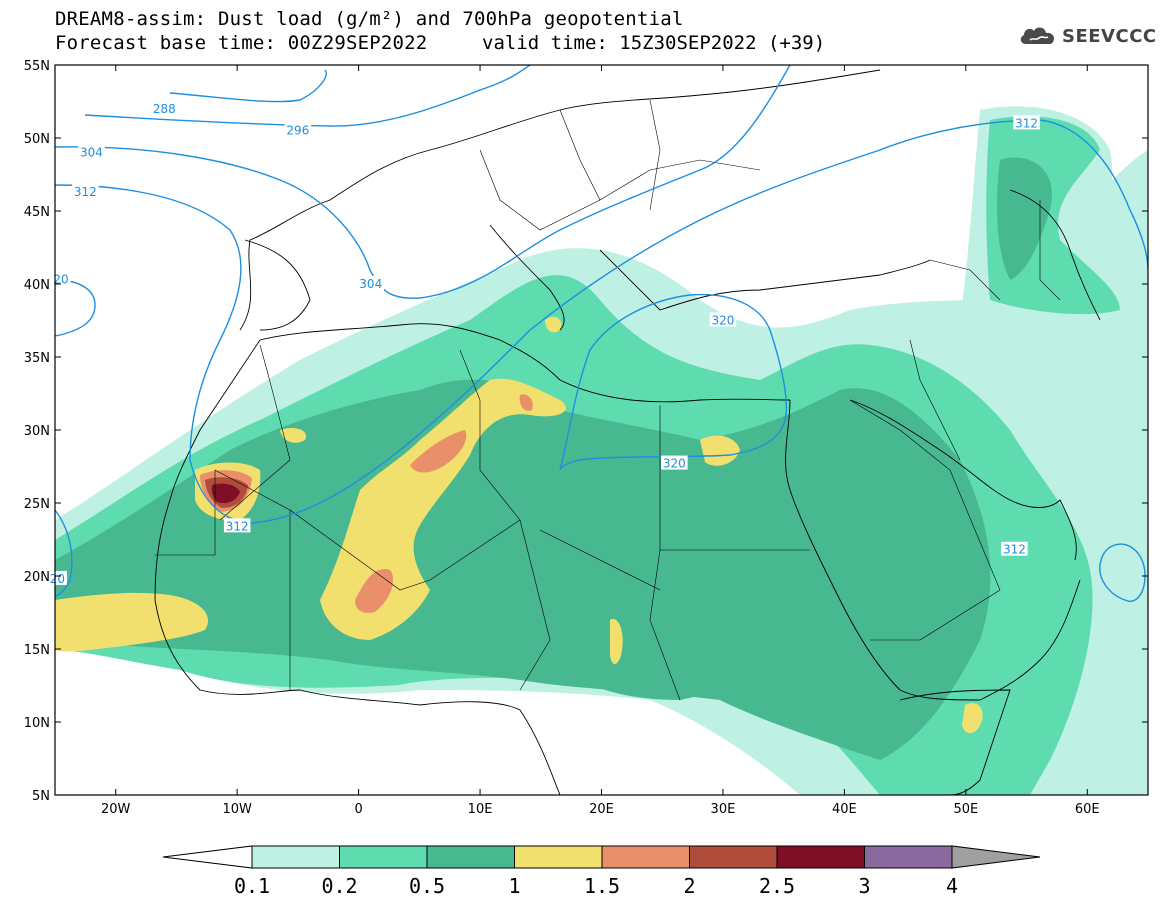  What do you see at coordinates (665, 625) in the screenshot?
I see `border-sudan-chad` at bounding box center [665, 625].